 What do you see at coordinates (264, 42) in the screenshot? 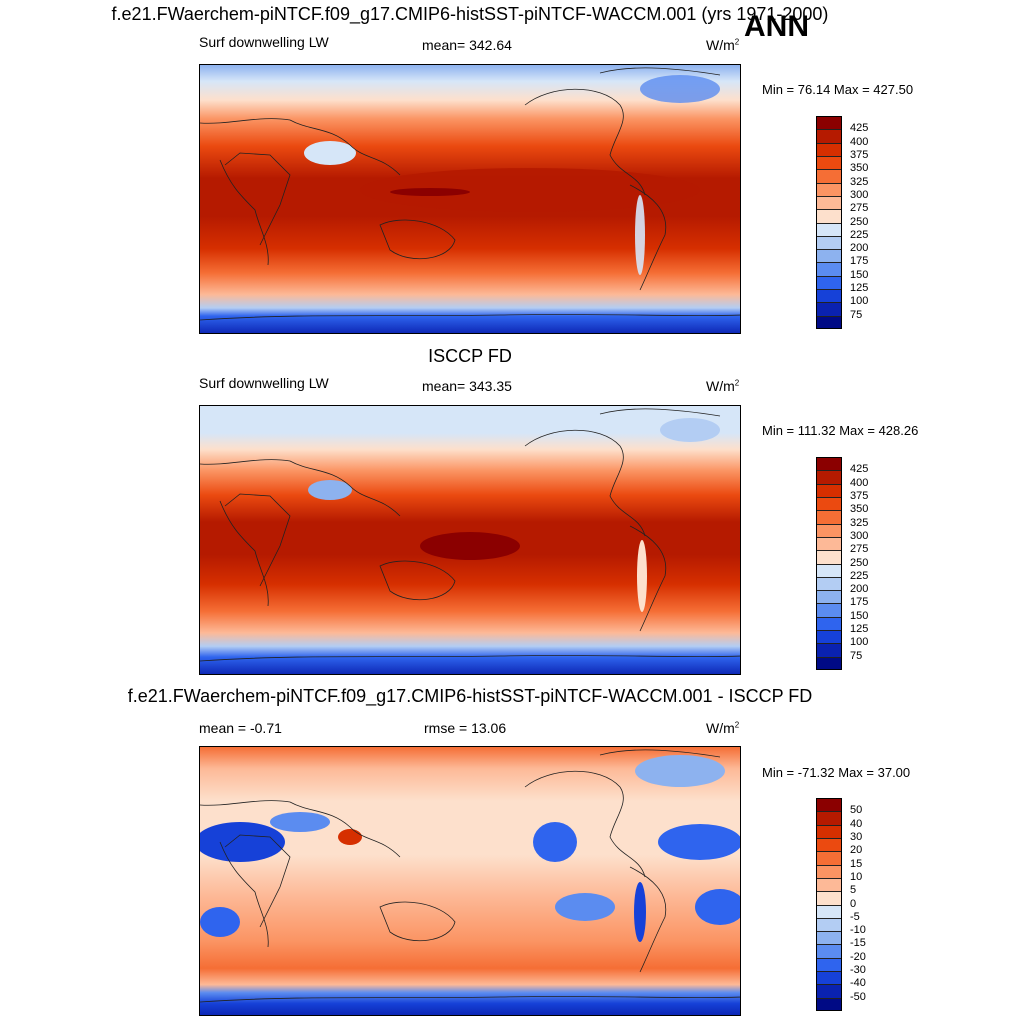
I see `panel1-variable: Surf downwelling LW` at bounding box center [264, 42].